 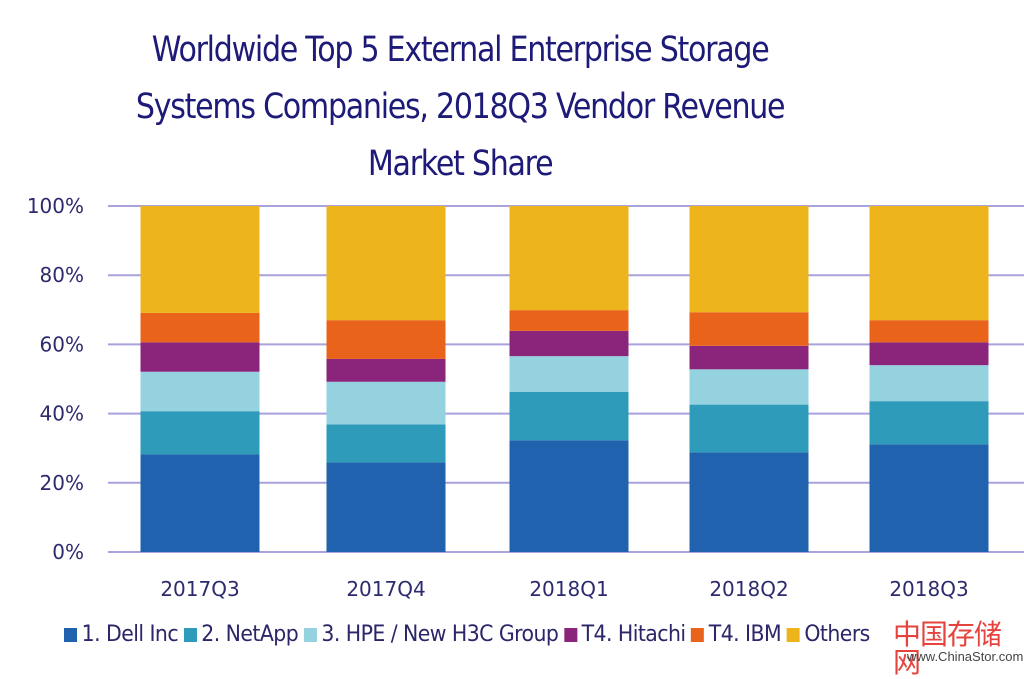 I want to click on x-tick-label: 2018Q3, so click(x=928, y=589).